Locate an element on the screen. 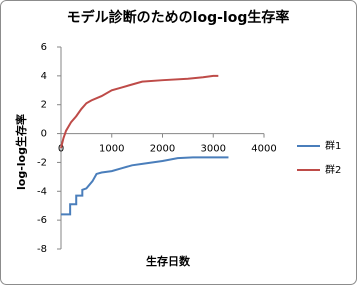 This screenshot has height=285, width=357. chart-title: モデル診断のためのlog-log生存率 is located at coordinates (178, 17).